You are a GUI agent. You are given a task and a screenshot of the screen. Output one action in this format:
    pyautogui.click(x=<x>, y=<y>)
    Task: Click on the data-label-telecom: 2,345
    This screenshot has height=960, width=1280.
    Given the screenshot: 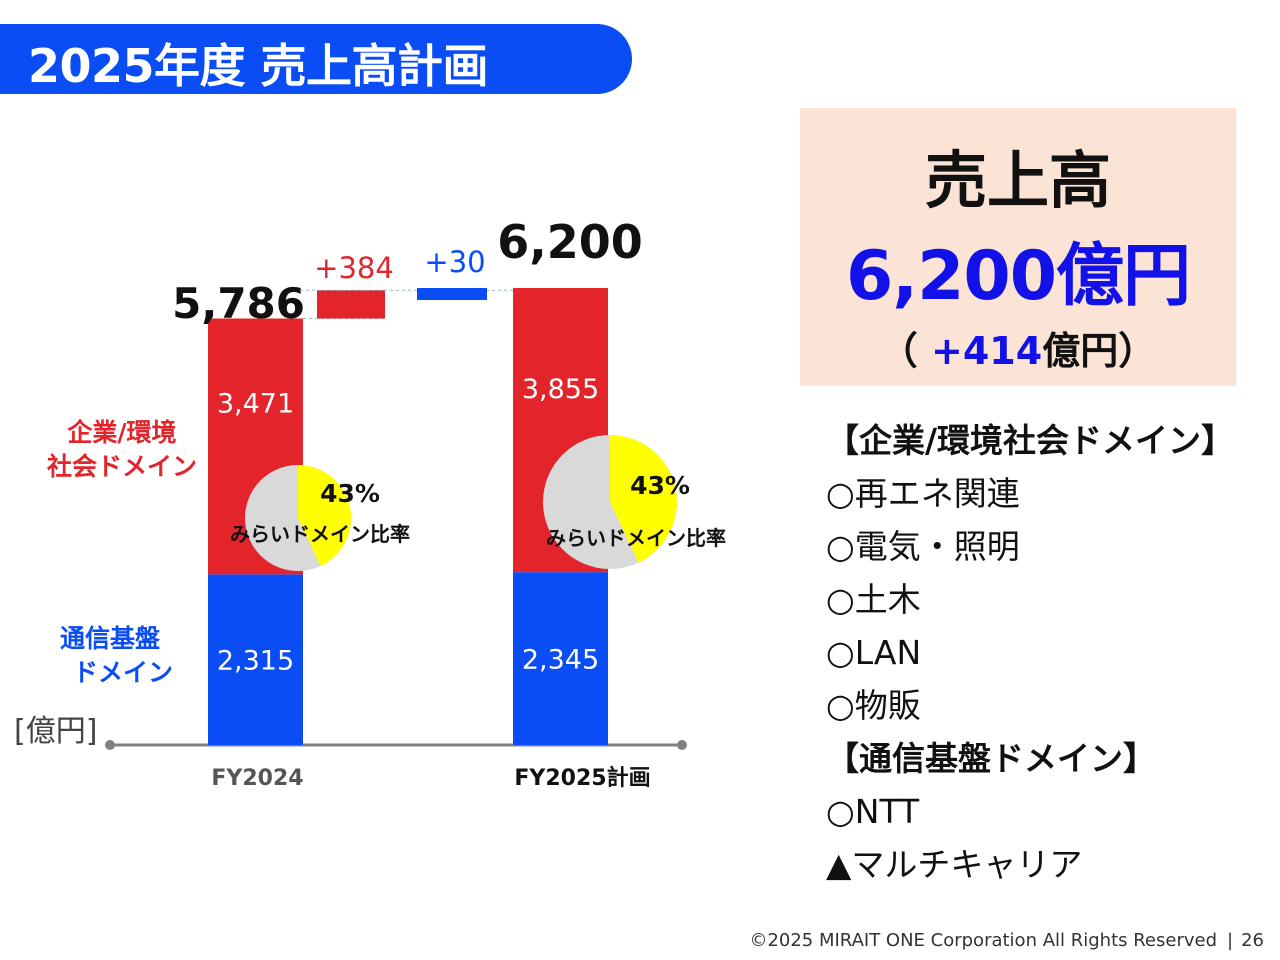 What is the action you would take?
    pyautogui.click(x=560, y=660)
    